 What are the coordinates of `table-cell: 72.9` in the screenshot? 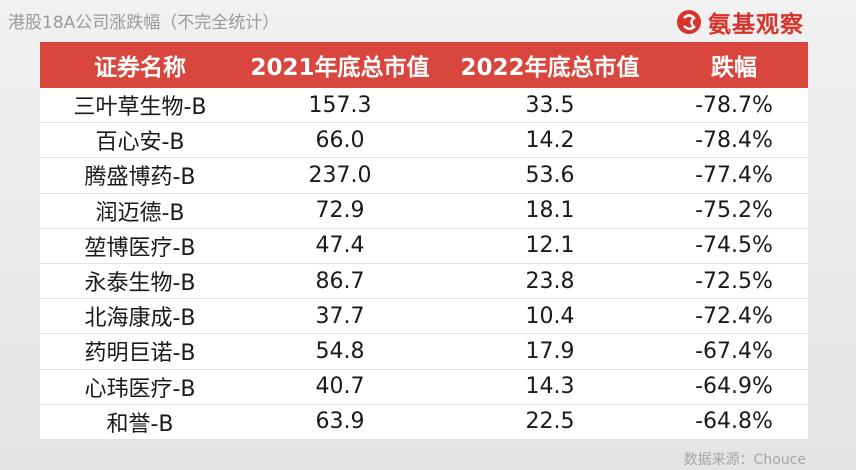 It's located at (340, 211).